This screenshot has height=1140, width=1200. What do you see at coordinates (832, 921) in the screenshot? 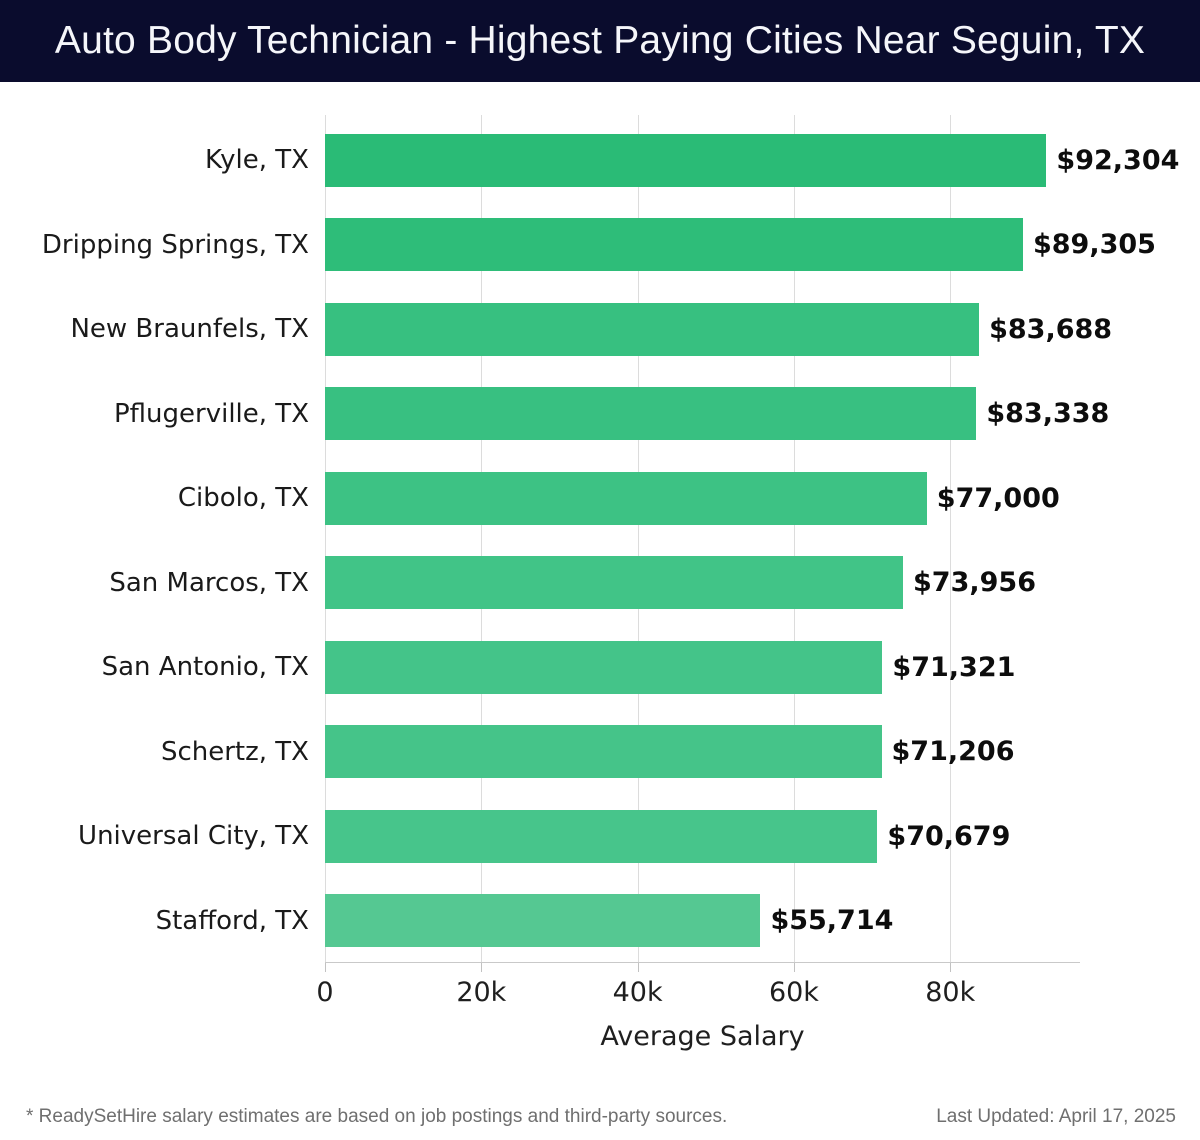
I see `value-label: $55,714` at bounding box center [832, 921].